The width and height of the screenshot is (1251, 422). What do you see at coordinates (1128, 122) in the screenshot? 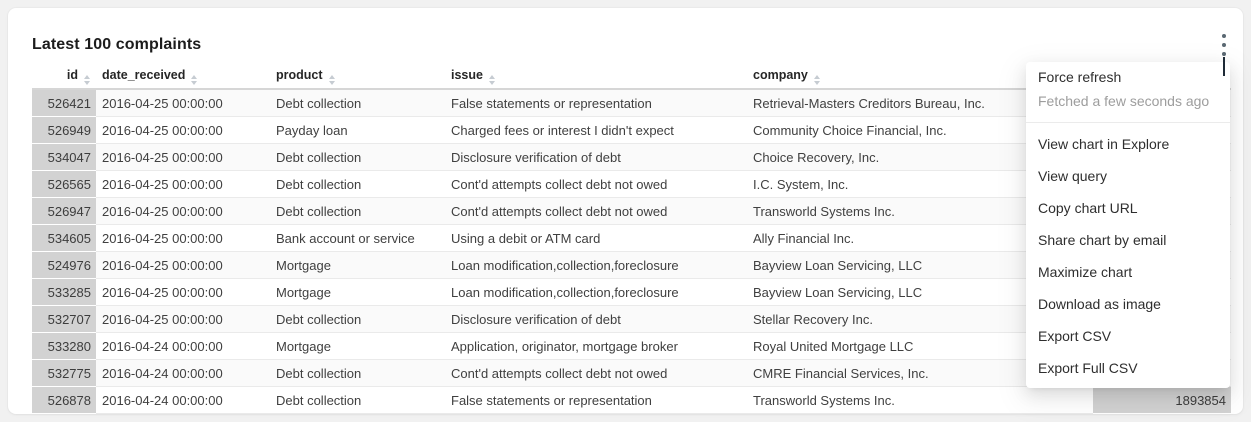
I see `menu-divider` at bounding box center [1128, 122].